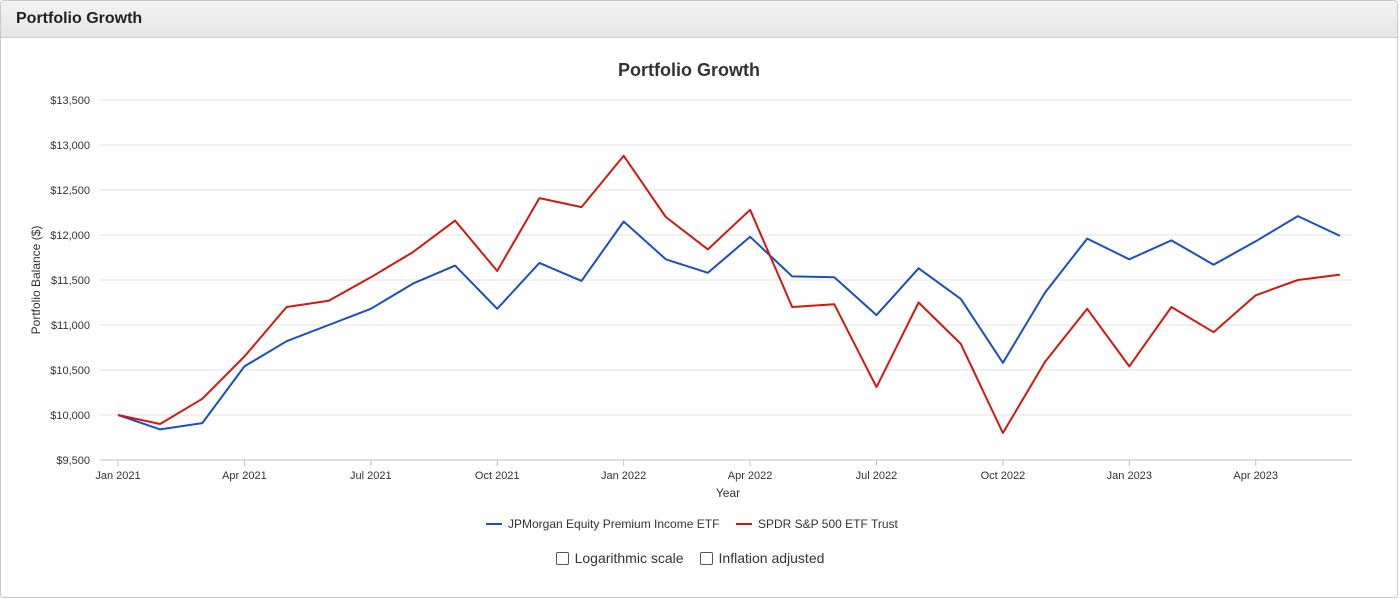 The height and width of the screenshot is (599, 1400). What do you see at coordinates (771, 558) in the screenshot?
I see `inflation-adjusted-label: Inflation adjusted` at bounding box center [771, 558].